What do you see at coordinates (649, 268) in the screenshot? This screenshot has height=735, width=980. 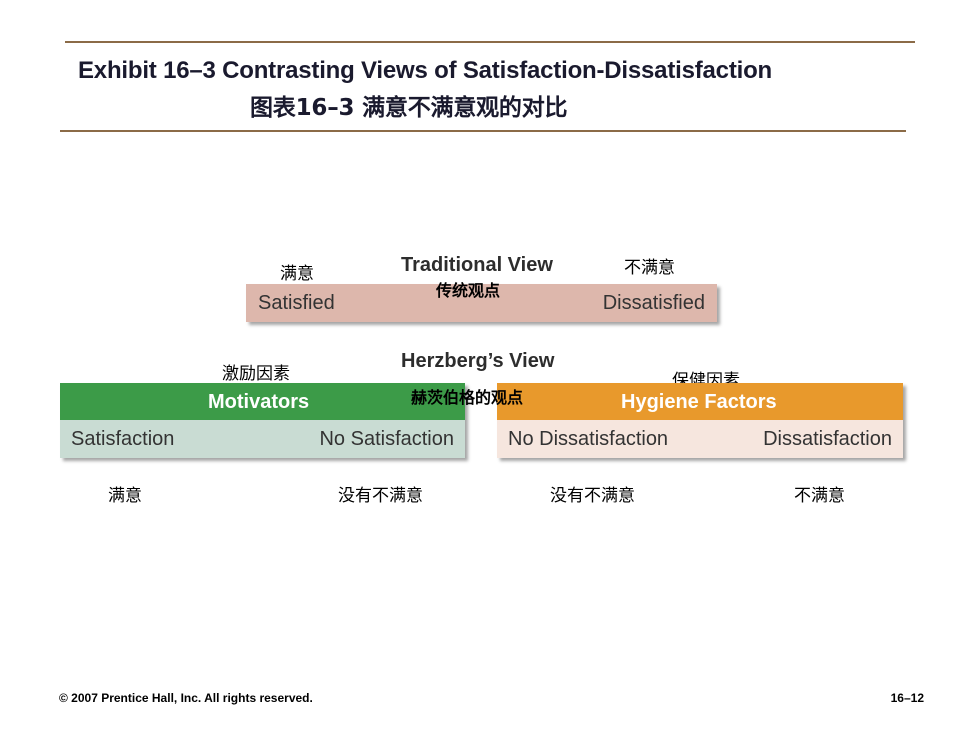 I see `traditional-dissatisfied-zh: 不满意` at bounding box center [649, 268].